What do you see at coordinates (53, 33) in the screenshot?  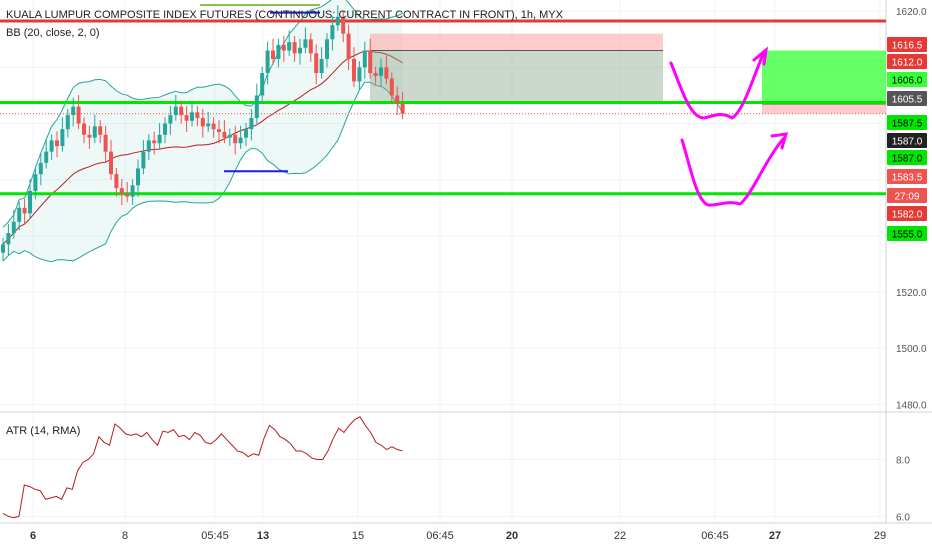 I see `bb-indicator-label: BB (20, close, 2, 0)` at bounding box center [53, 33].